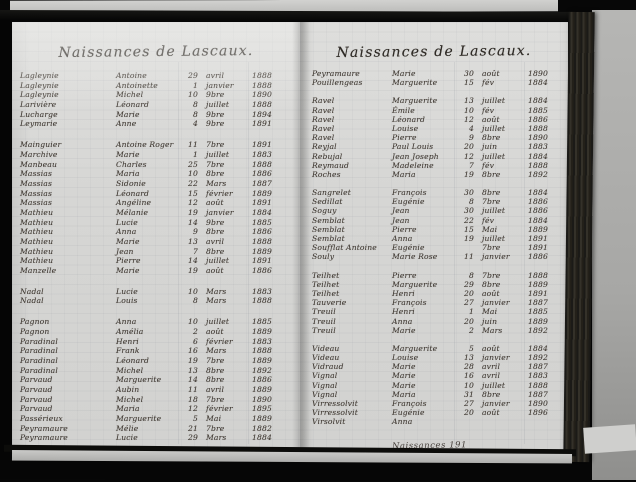 Image resolution: width=636 pixels, height=482 pixels. I want to click on month-cell: fév, so click(488, 110).